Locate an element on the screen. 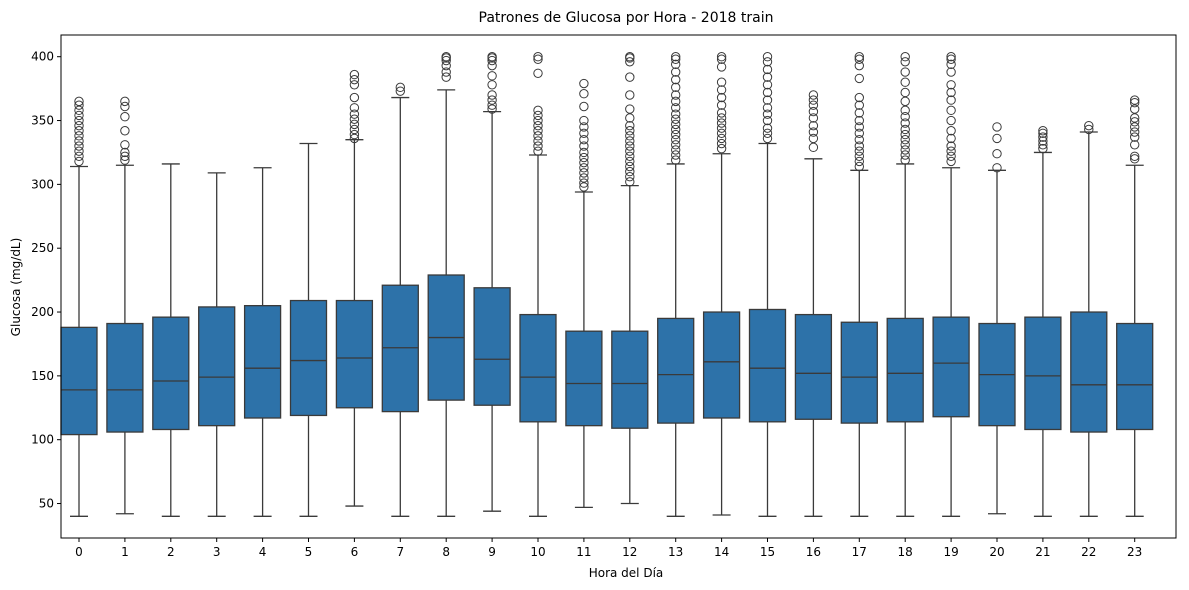 The image size is (1189, 590). y-tick-label: 400 is located at coordinates (42, 57).